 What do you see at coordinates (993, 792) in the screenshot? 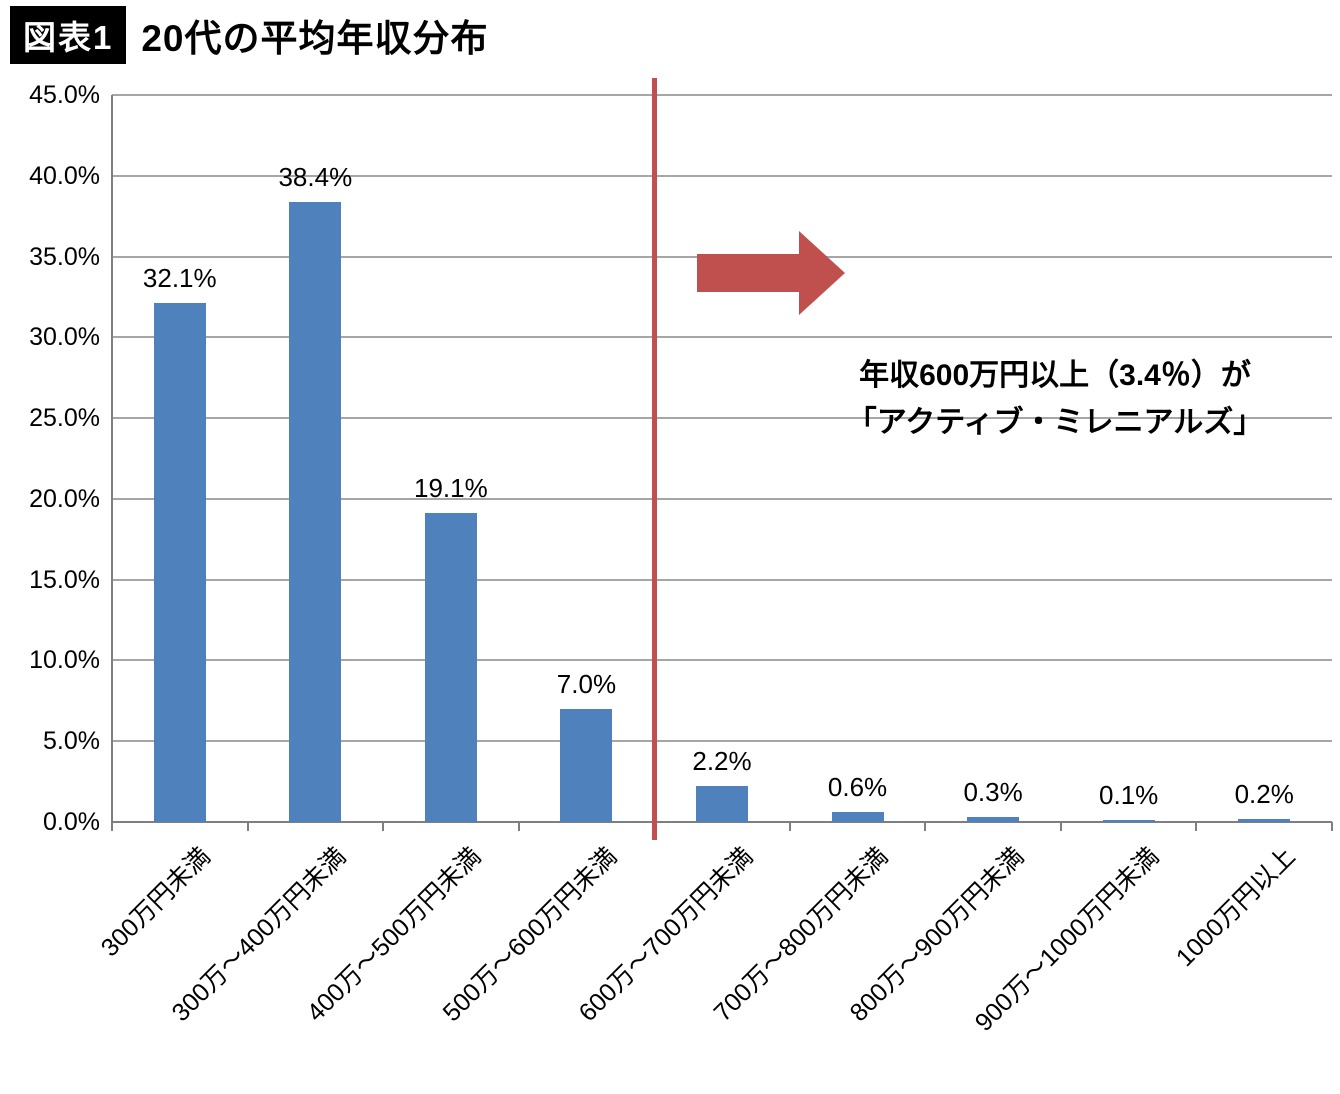
I see `bar-value-label: 0.3%` at bounding box center [993, 792].